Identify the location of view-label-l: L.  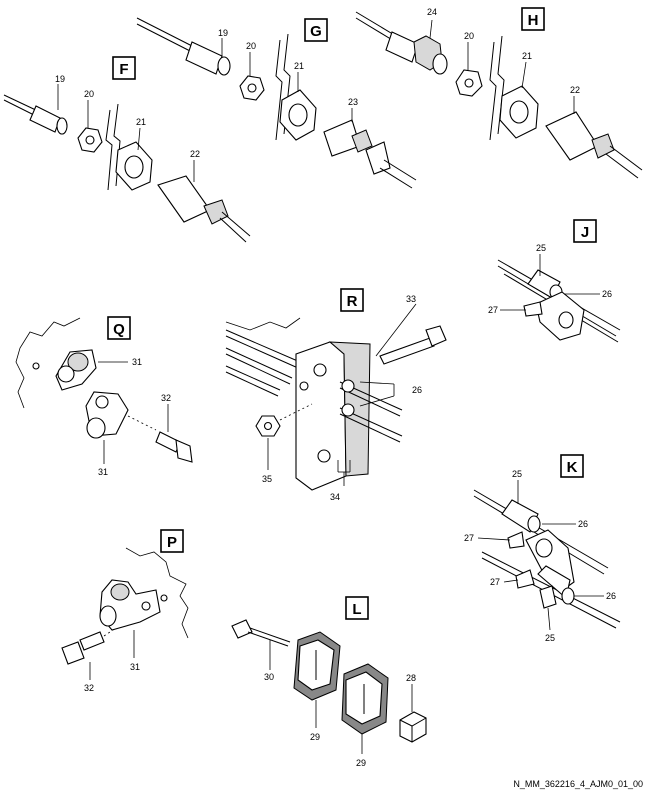
(357, 608).